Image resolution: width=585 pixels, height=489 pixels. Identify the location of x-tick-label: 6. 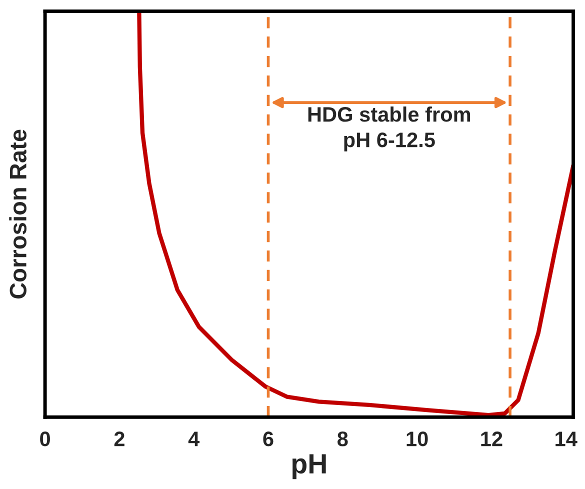
(268, 439).